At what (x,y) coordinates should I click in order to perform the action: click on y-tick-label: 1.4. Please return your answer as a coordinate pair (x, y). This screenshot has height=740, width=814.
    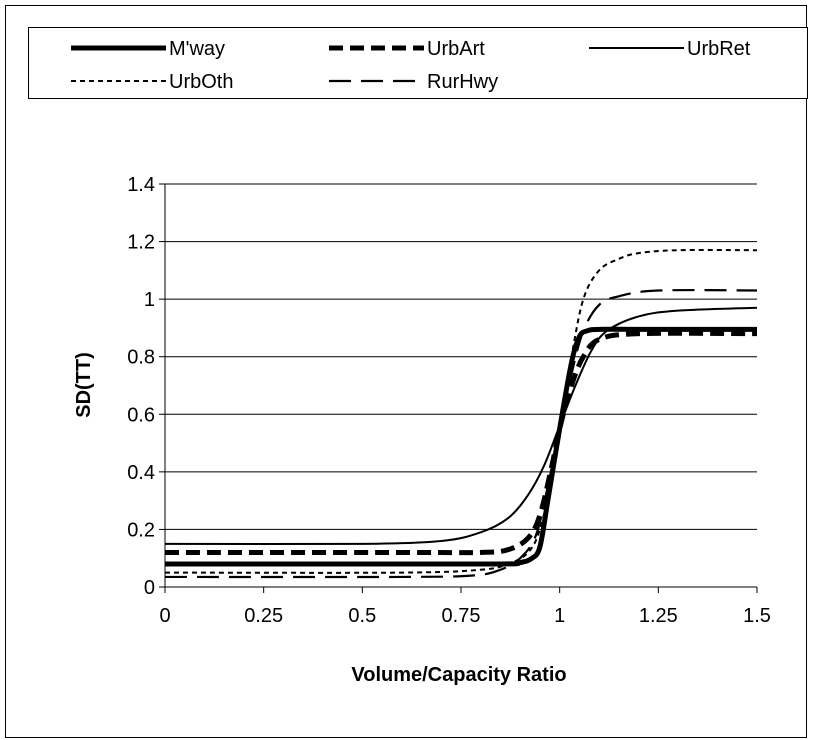
    Looking at the image, I should click on (141, 185).